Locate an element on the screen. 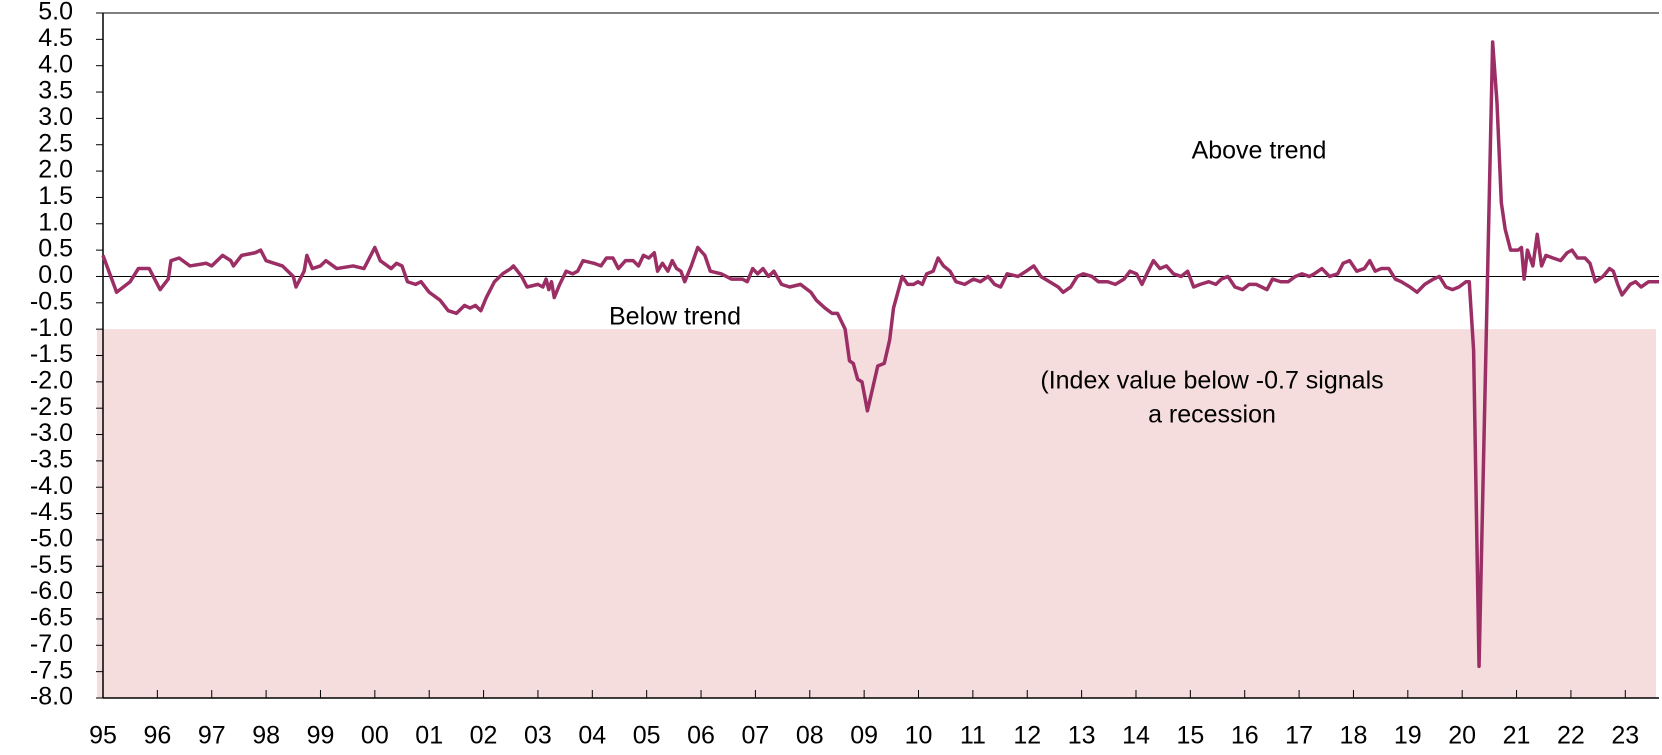 This screenshot has width=1662, height=755. annotation: (Index value below -0.7 signals is located at coordinates (1211, 381).